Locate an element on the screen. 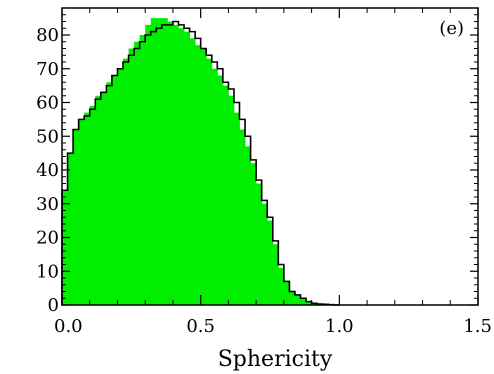 The height and width of the screenshot is (374, 494). x-axis-title: Sphericity is located at coordinates (275, 359).